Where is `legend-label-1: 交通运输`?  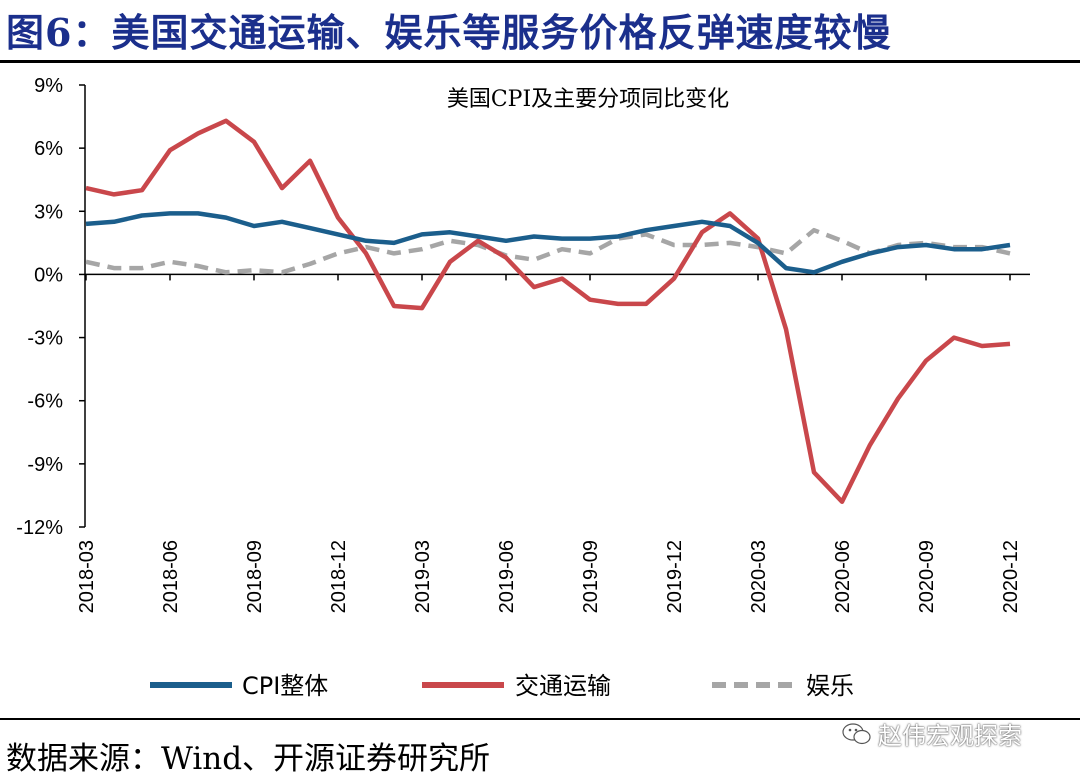 legend-label-1: 交通运输 is located at coordinates (563, 686).